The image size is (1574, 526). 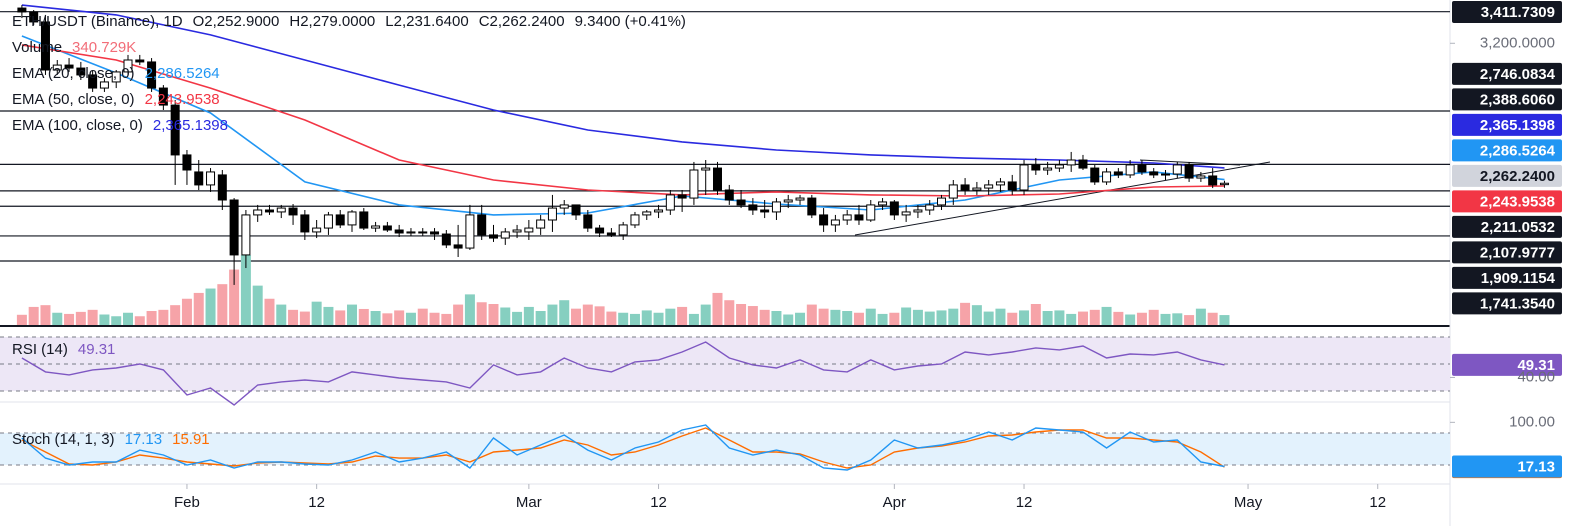 I want to click on price-tag-label: 2,243.9538, so click(x=1517, y=201).